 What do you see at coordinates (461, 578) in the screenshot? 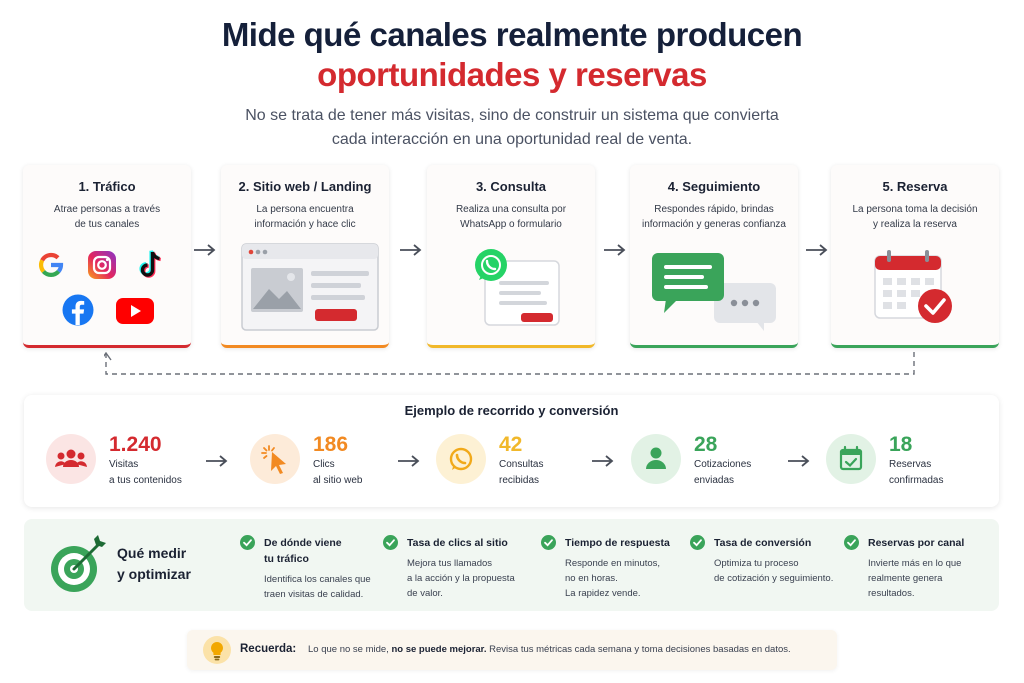
I see `kpi-description-line: a la acción y la propuesta` at bounding box center [461, 578].